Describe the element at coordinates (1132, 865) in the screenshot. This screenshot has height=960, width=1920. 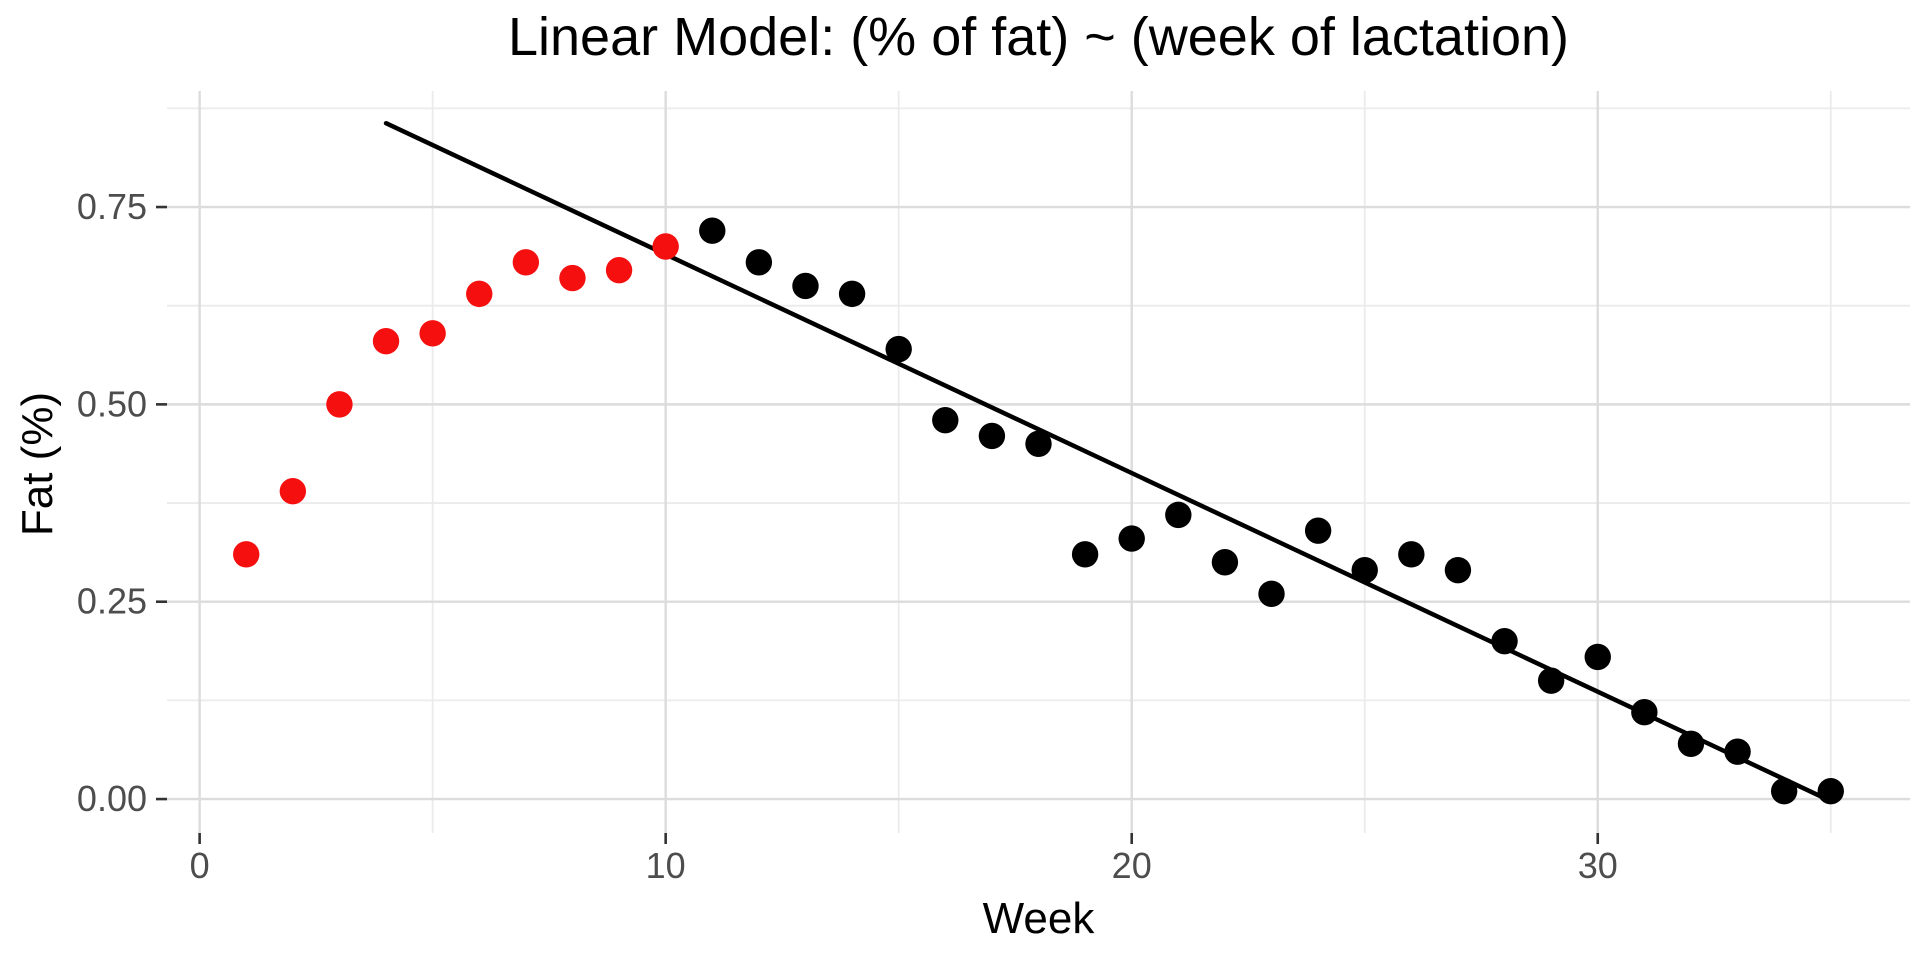
I see `x-tick-label: 20` at that location.